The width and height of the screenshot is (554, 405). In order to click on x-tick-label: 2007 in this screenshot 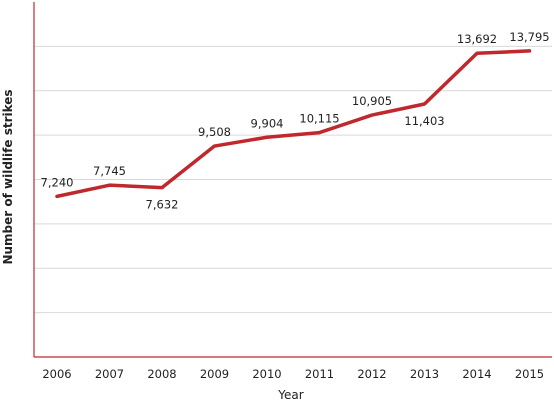, I will do `click(109, 374)`.